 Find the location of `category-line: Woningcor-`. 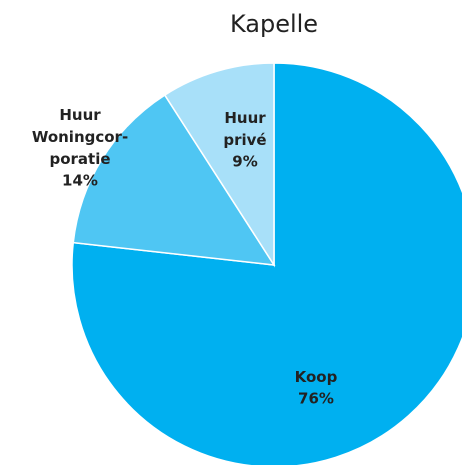

category-line: Woningcor- is located at coordinates (80, 137).